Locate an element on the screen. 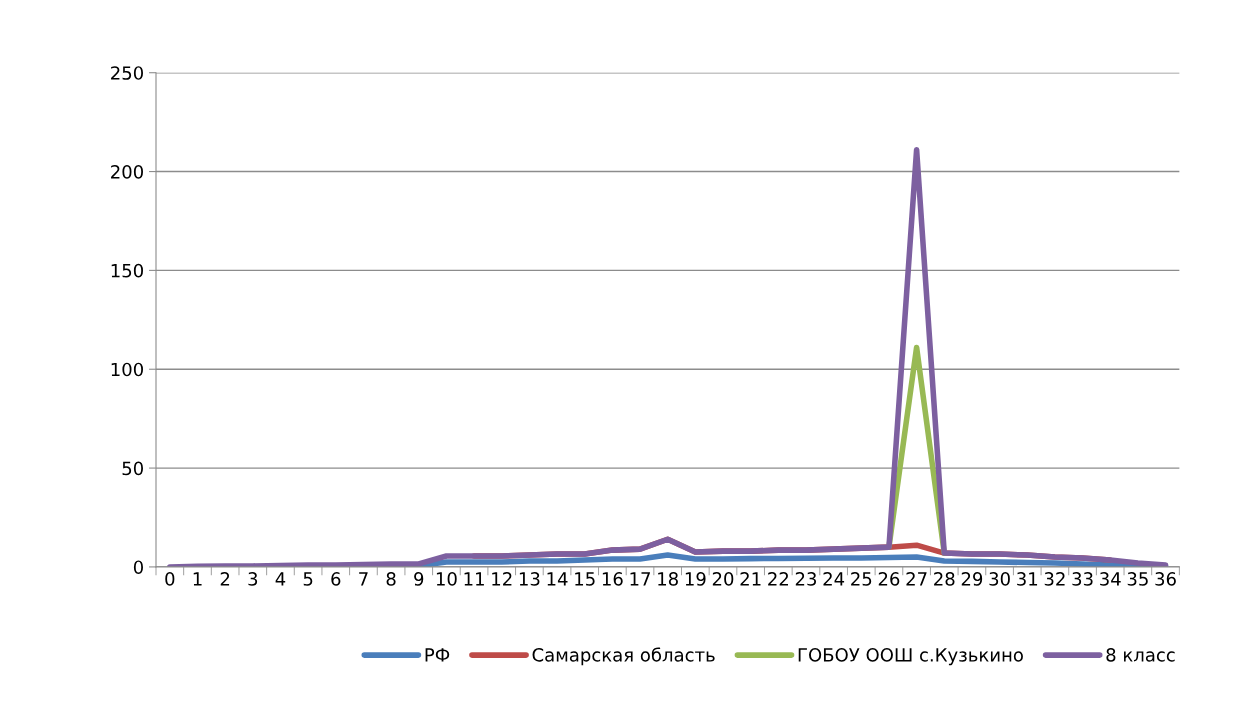 The width and height of the screenshot is (1248, 706). x-tick-label: 13 is located at coordinates (529, 579).